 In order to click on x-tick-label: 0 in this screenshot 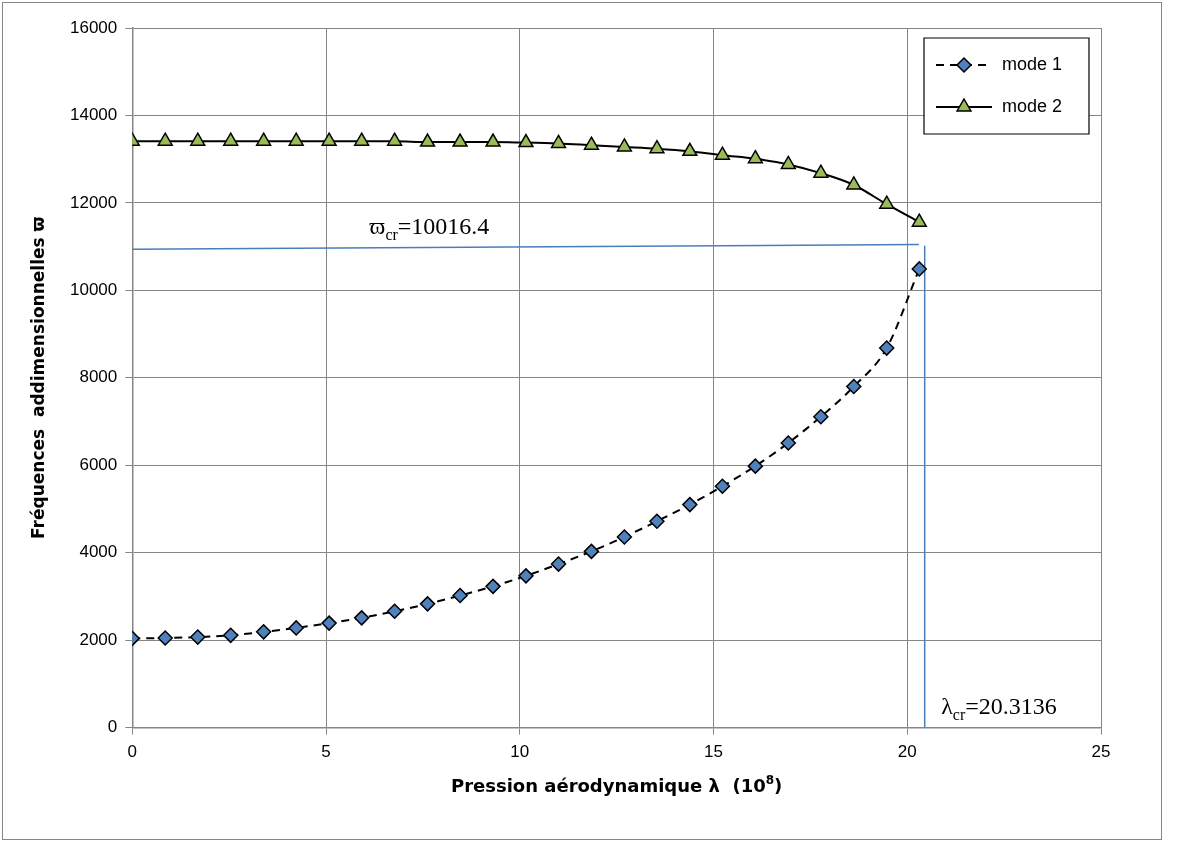, I will do `click(132, 752)`.